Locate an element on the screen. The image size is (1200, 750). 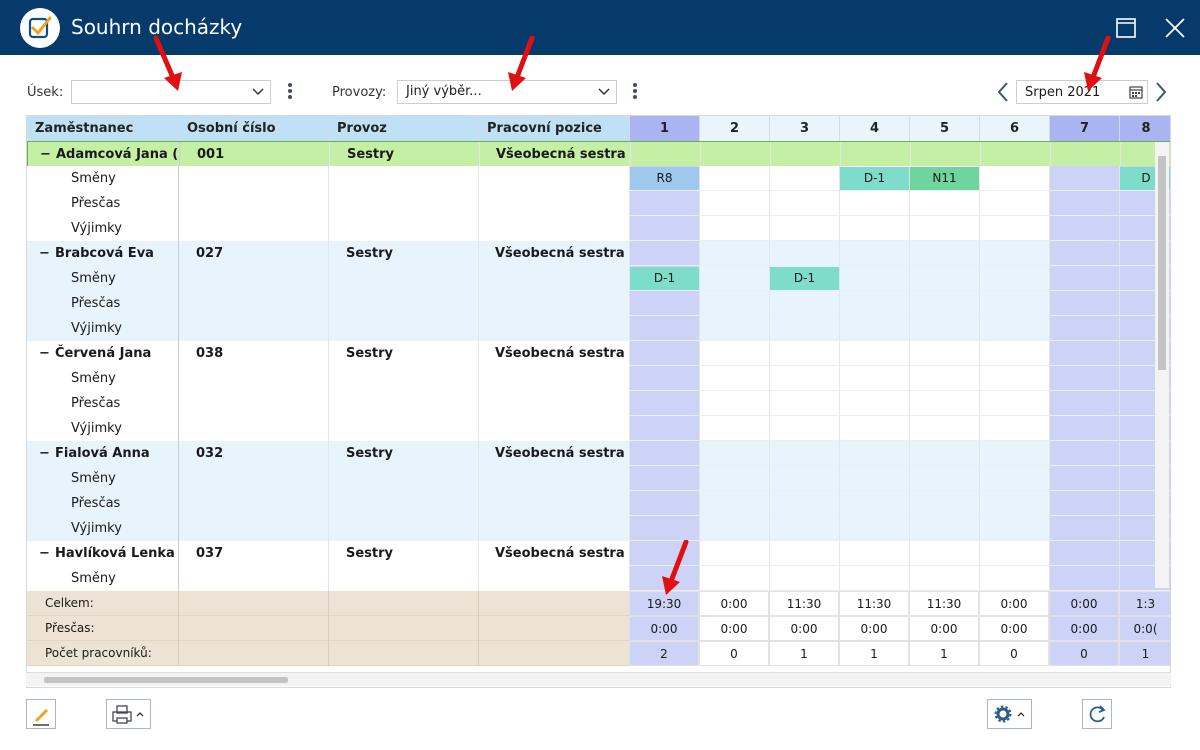
employee-subrow: Výjimky is located at coordinates (598, 428).